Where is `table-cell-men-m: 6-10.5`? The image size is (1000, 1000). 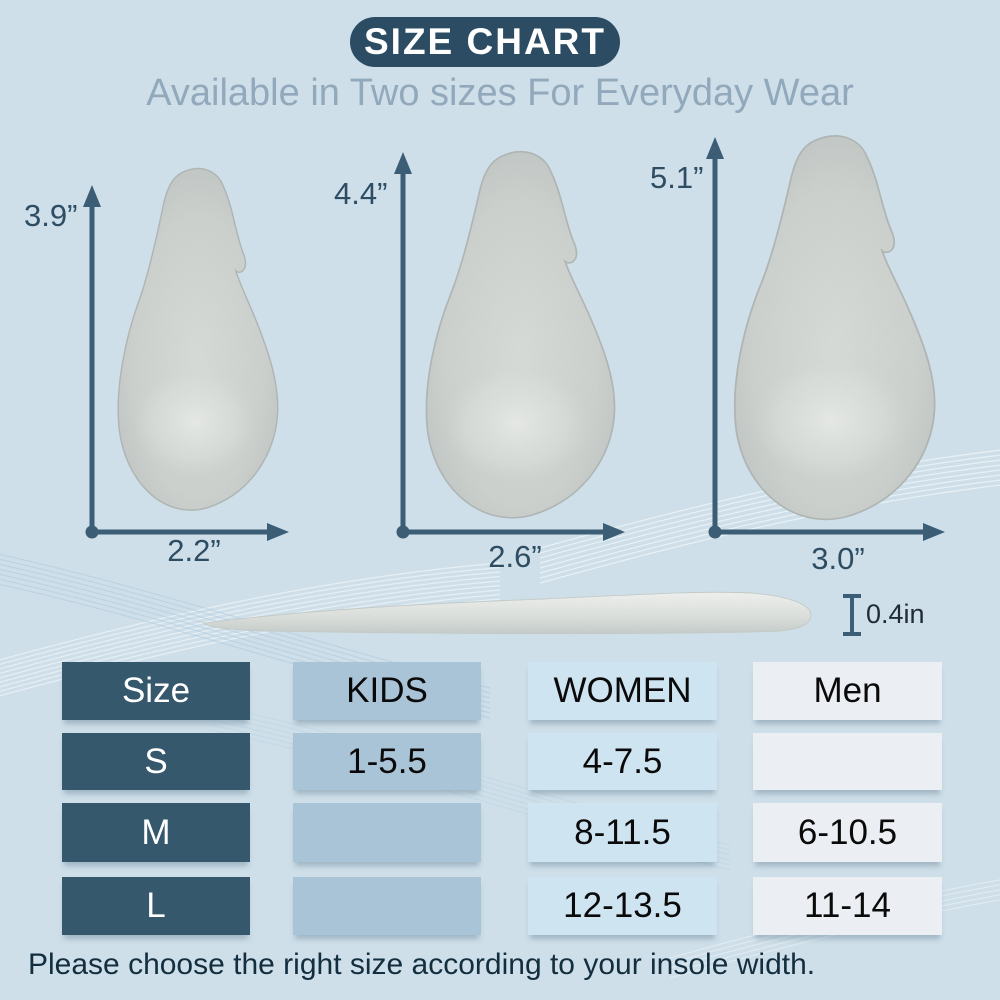 table-cell-men-m: 6-10.5 is located at coordinates (847, 832).